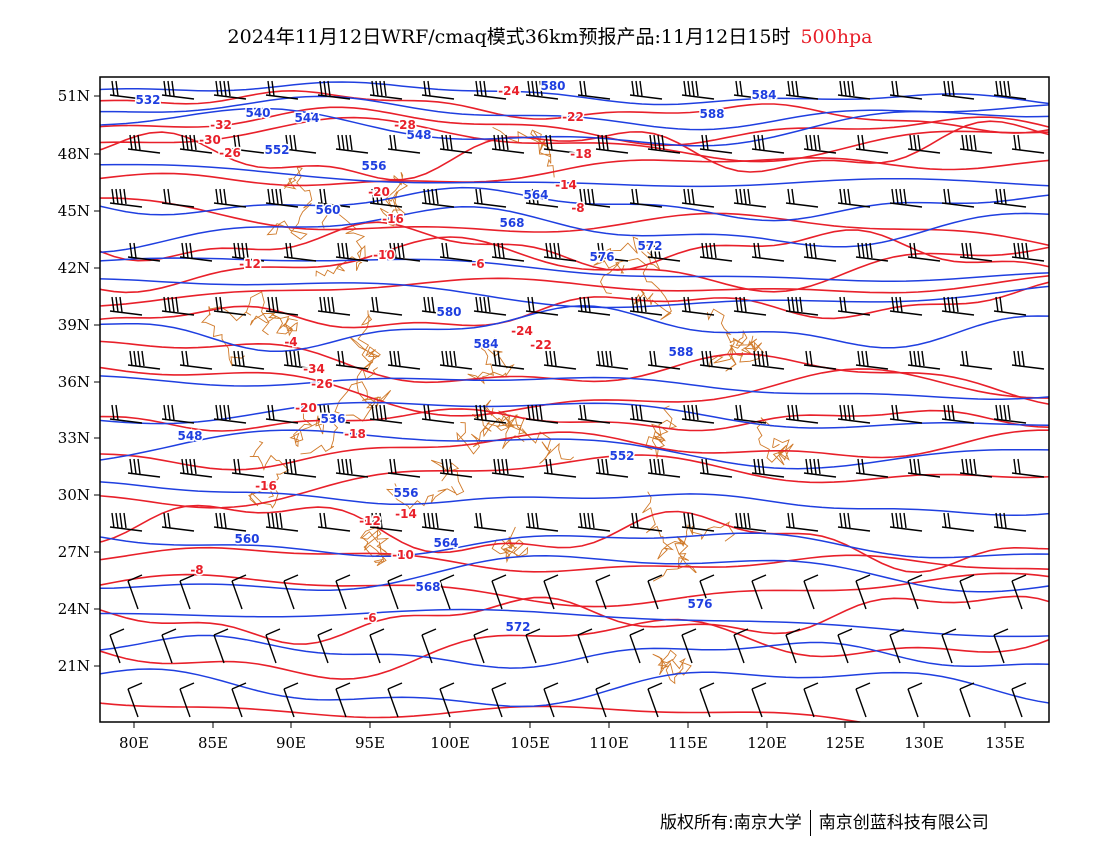  I want to click on lon-tick-label: 80E, so click(134, 743).